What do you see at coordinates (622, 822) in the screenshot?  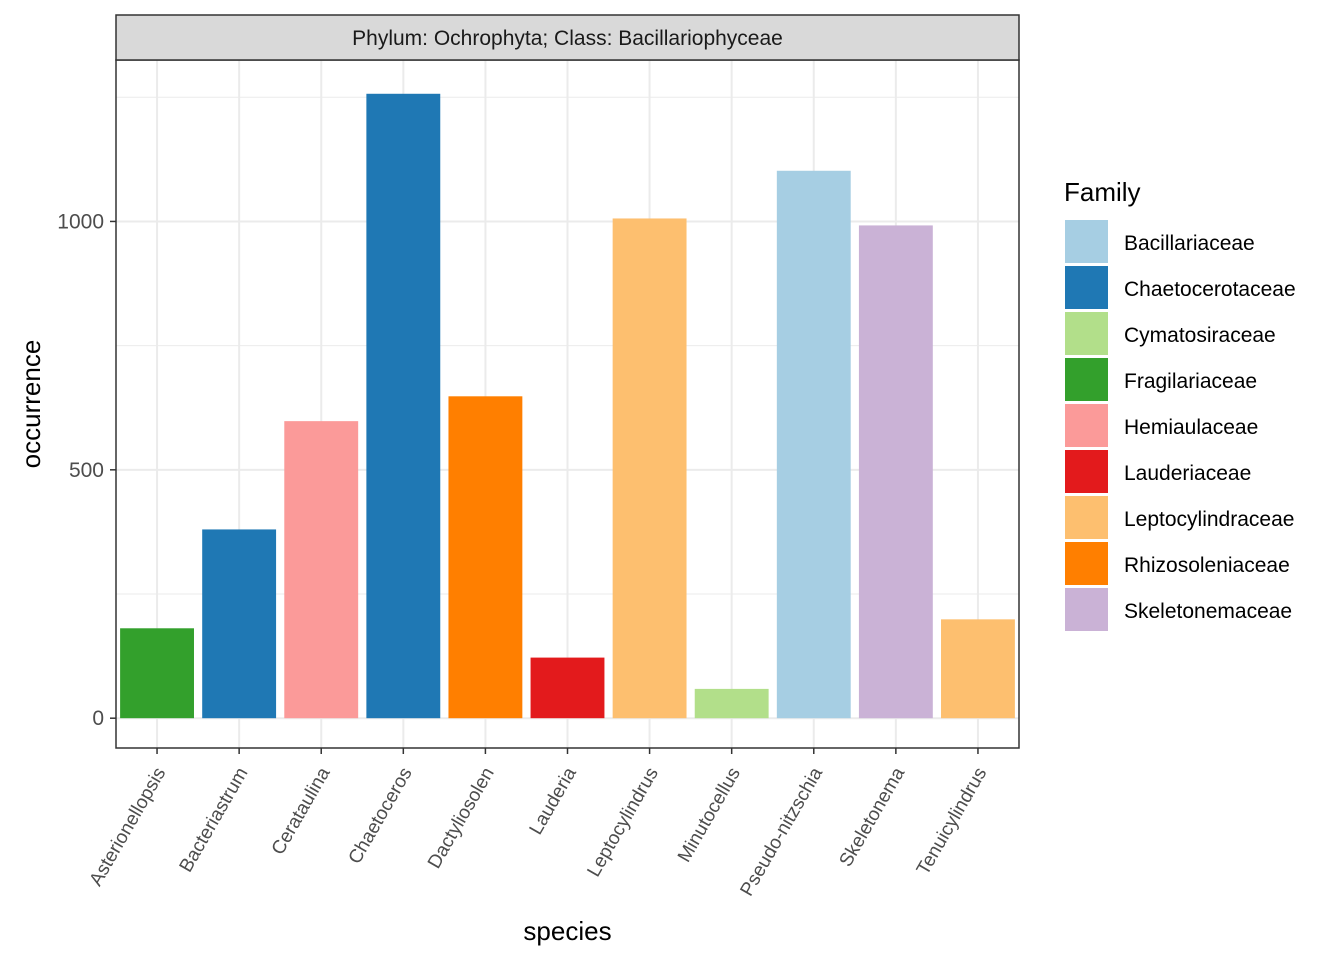 I see `x-tick-label: Leptocylindrus` at bounding box center [622, 822].